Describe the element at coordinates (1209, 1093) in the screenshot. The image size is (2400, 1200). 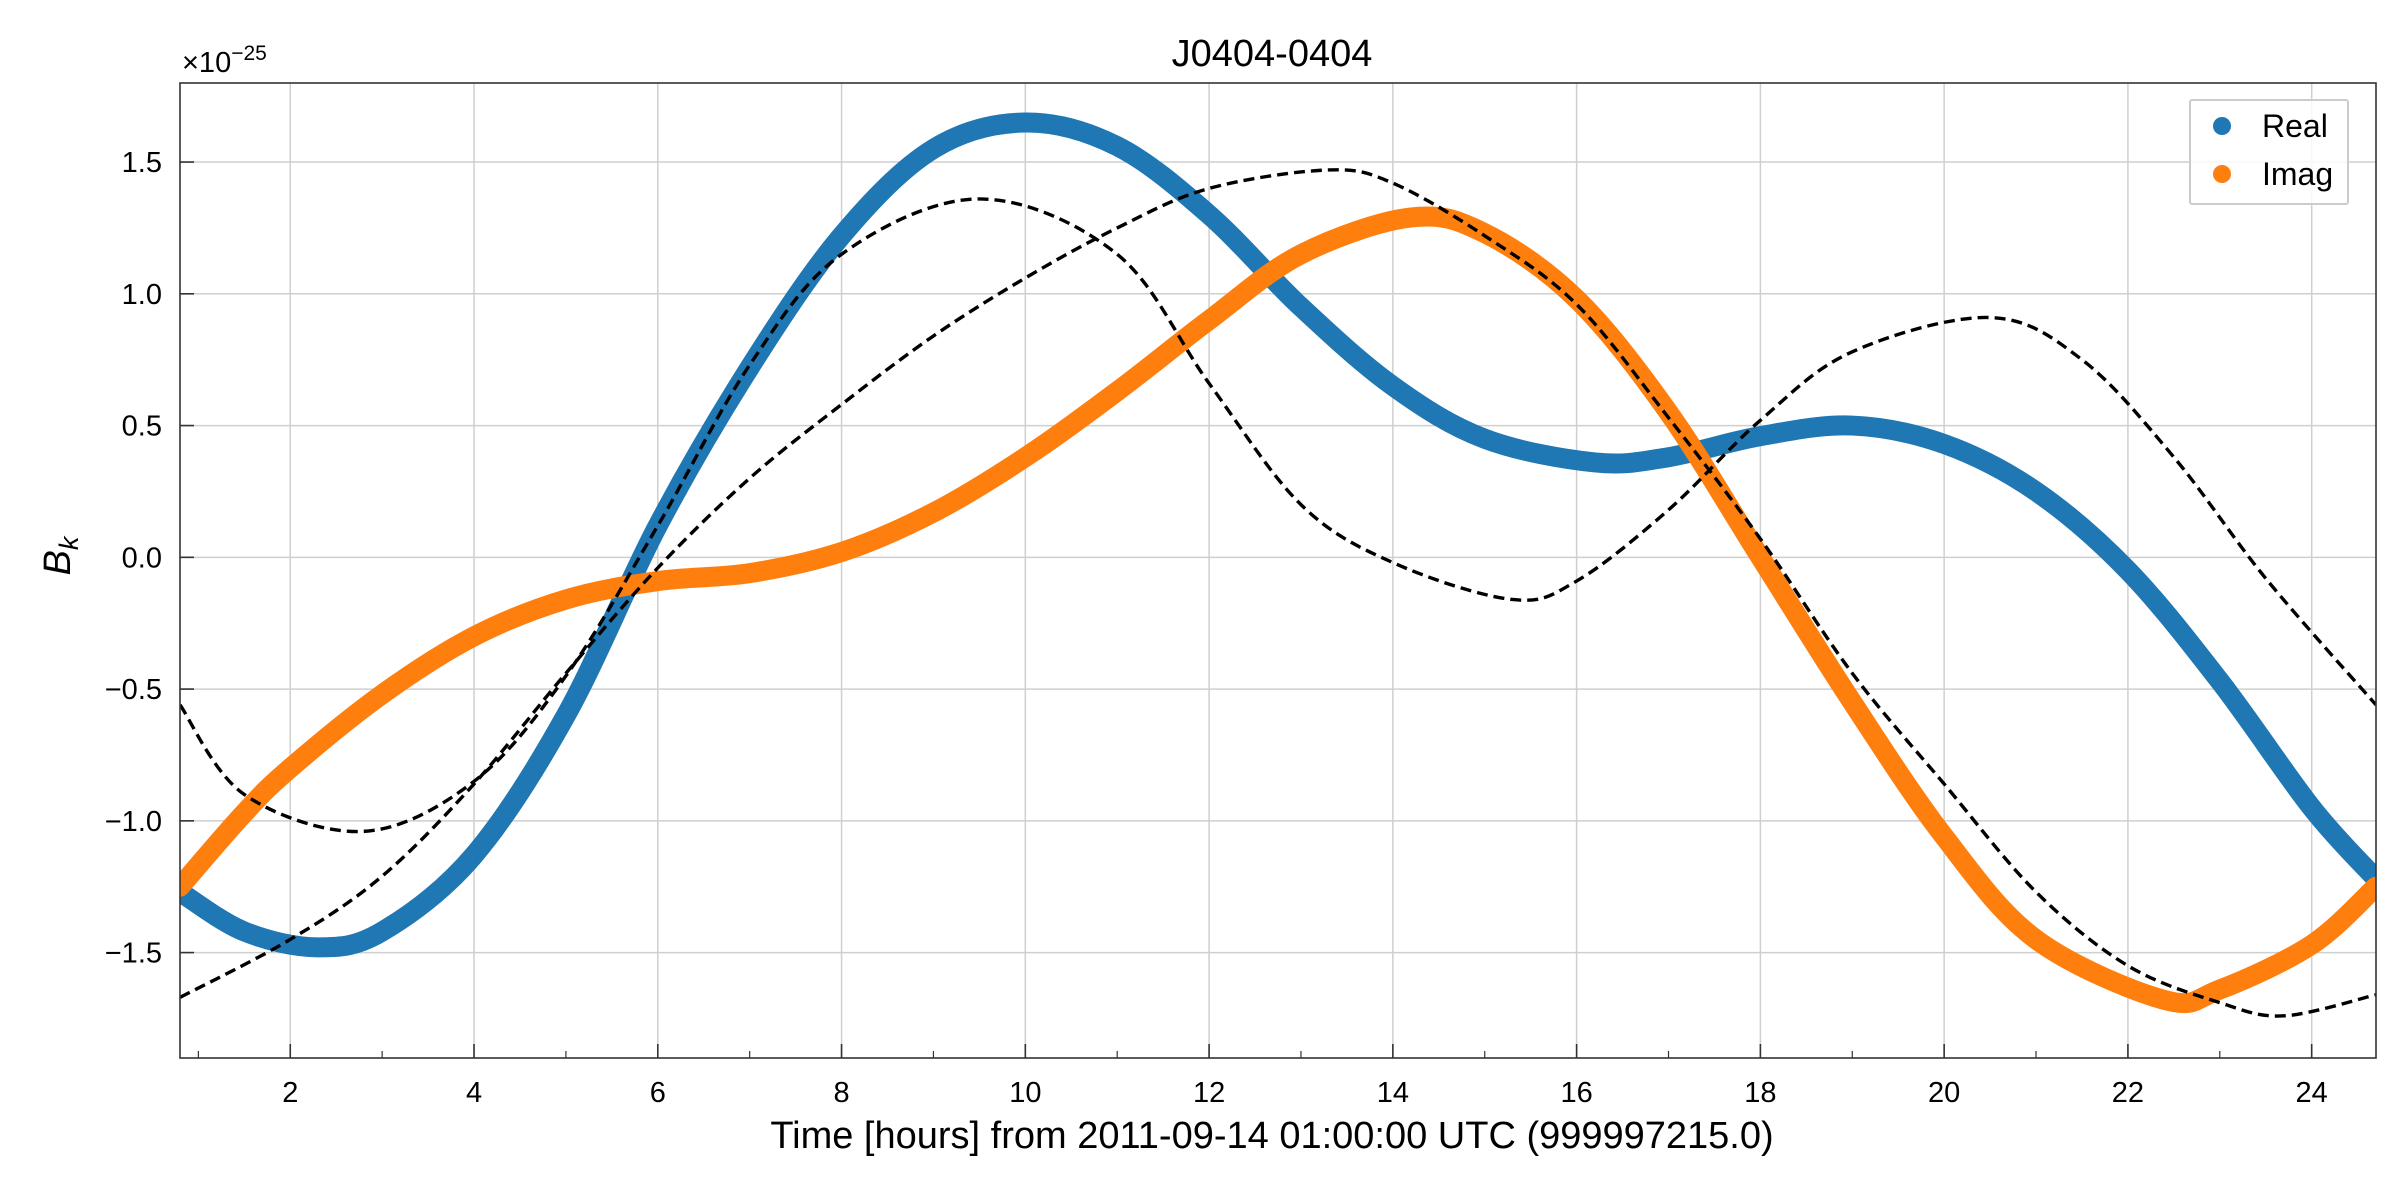
I see `x-tick-label: 12` at that location.